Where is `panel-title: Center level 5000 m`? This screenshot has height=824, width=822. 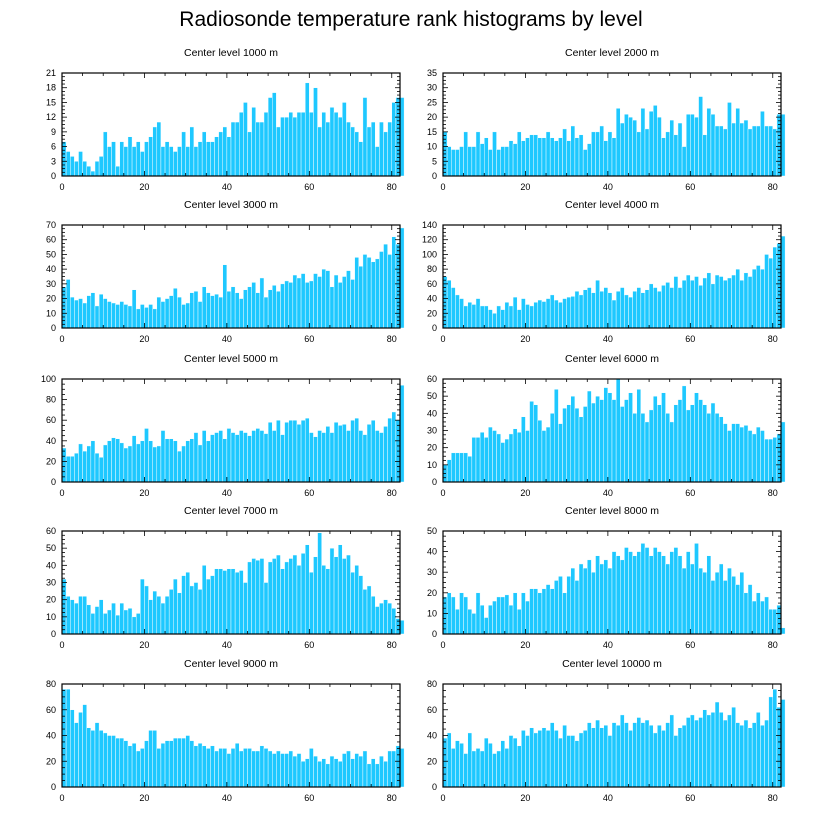
panel-title: Center level 5000 m is located at coordinates (231, 359).